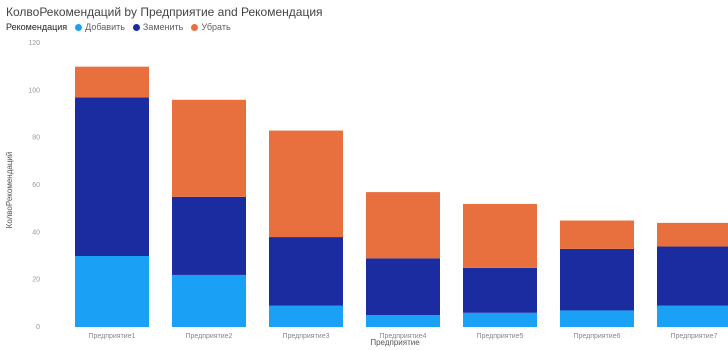 The image size is (728, 350). Describe the element at coordinates (395, 342) in the screenshot. I see `x-axis-label: Предприятие` at that location.